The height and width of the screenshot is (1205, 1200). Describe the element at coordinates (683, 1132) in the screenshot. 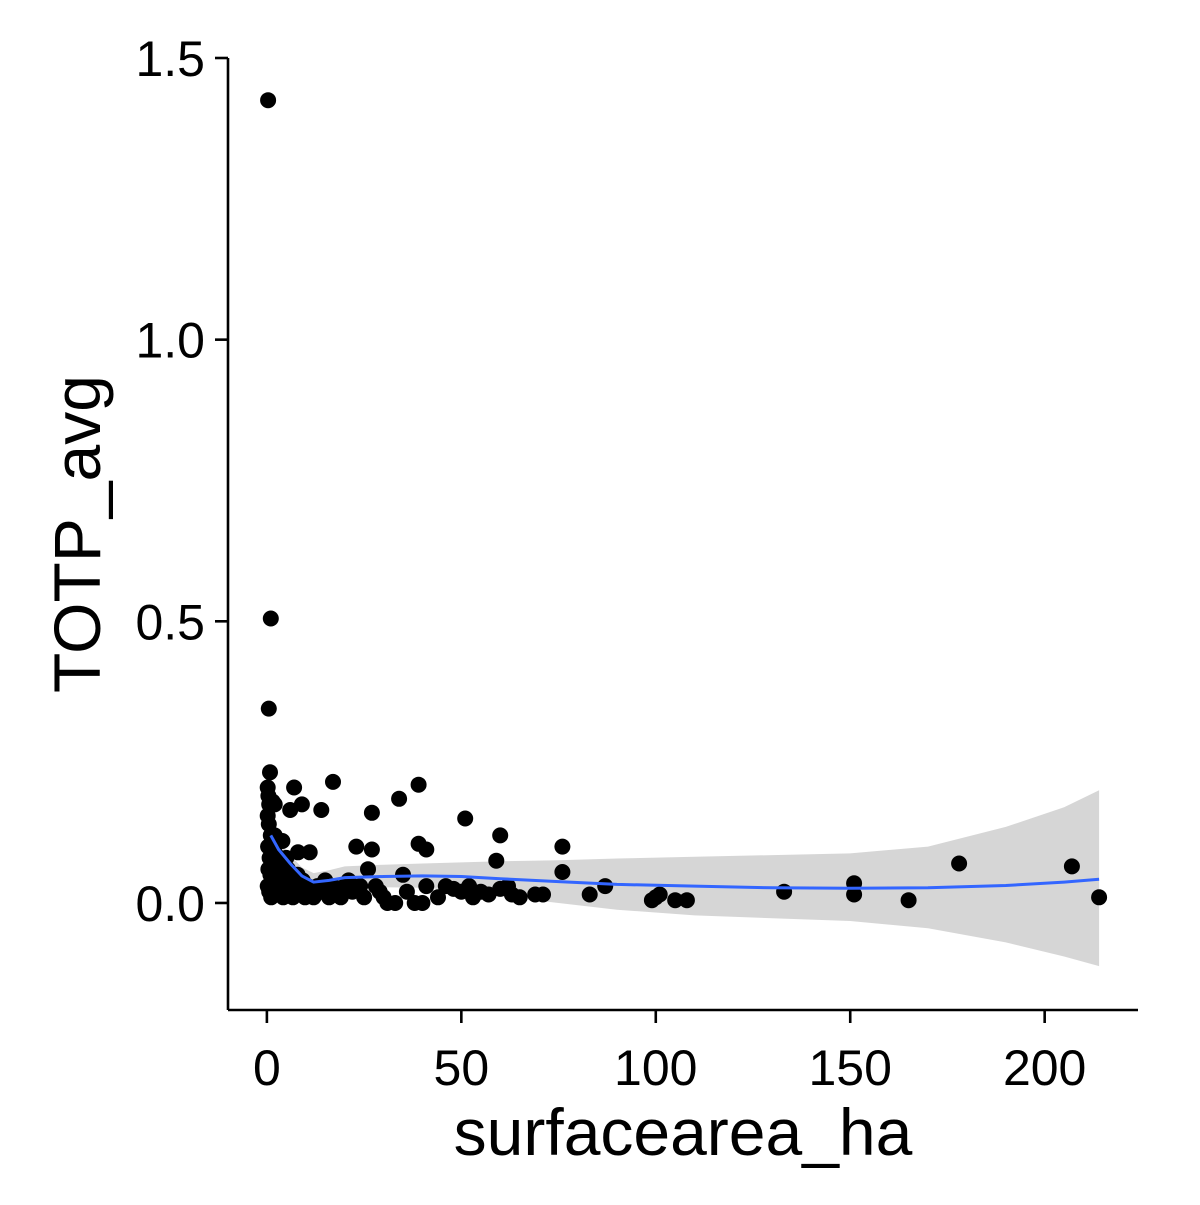

I see `x-axis-title: surfacearea_ha` at that location.